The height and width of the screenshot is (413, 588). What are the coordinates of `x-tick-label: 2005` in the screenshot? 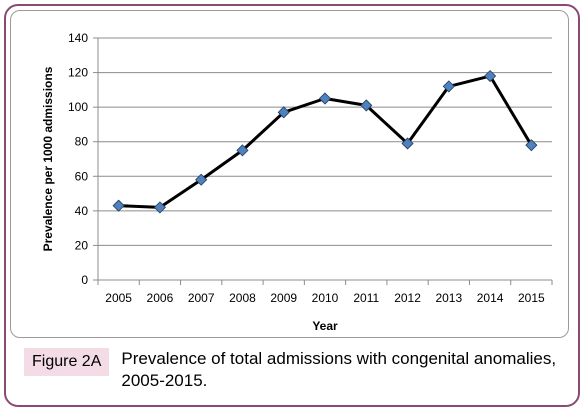 It's located at (118, 298).